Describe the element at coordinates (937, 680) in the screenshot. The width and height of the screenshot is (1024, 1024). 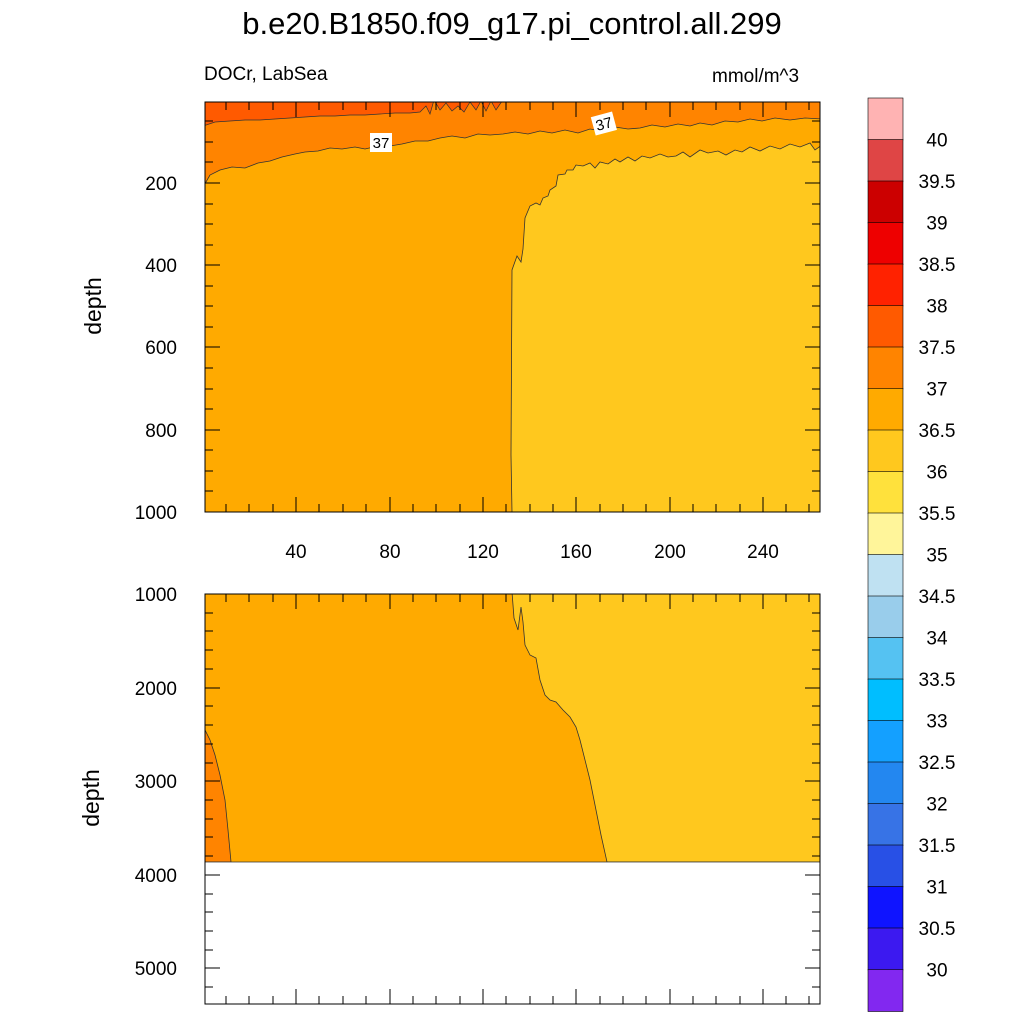
I see `colorbar-label: 33.5` at that location.